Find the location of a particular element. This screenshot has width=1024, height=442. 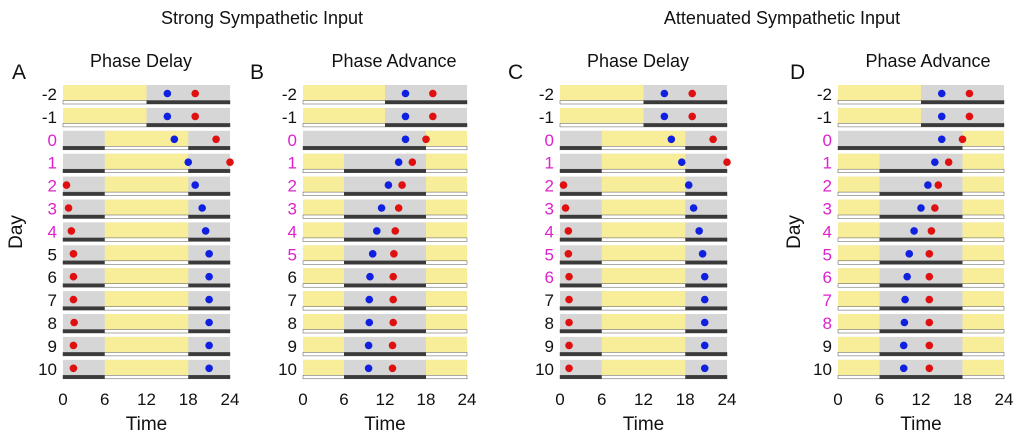

day-label: 3 is located at coordinates (549, 209).